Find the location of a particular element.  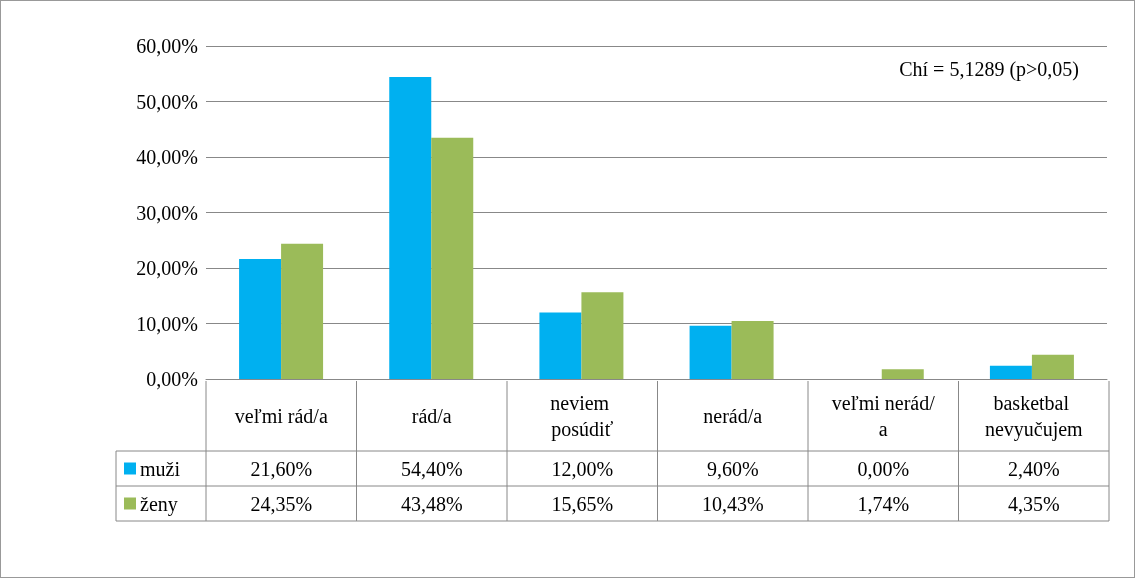

data-label: 15,65% is located at coordinates (582, 503).